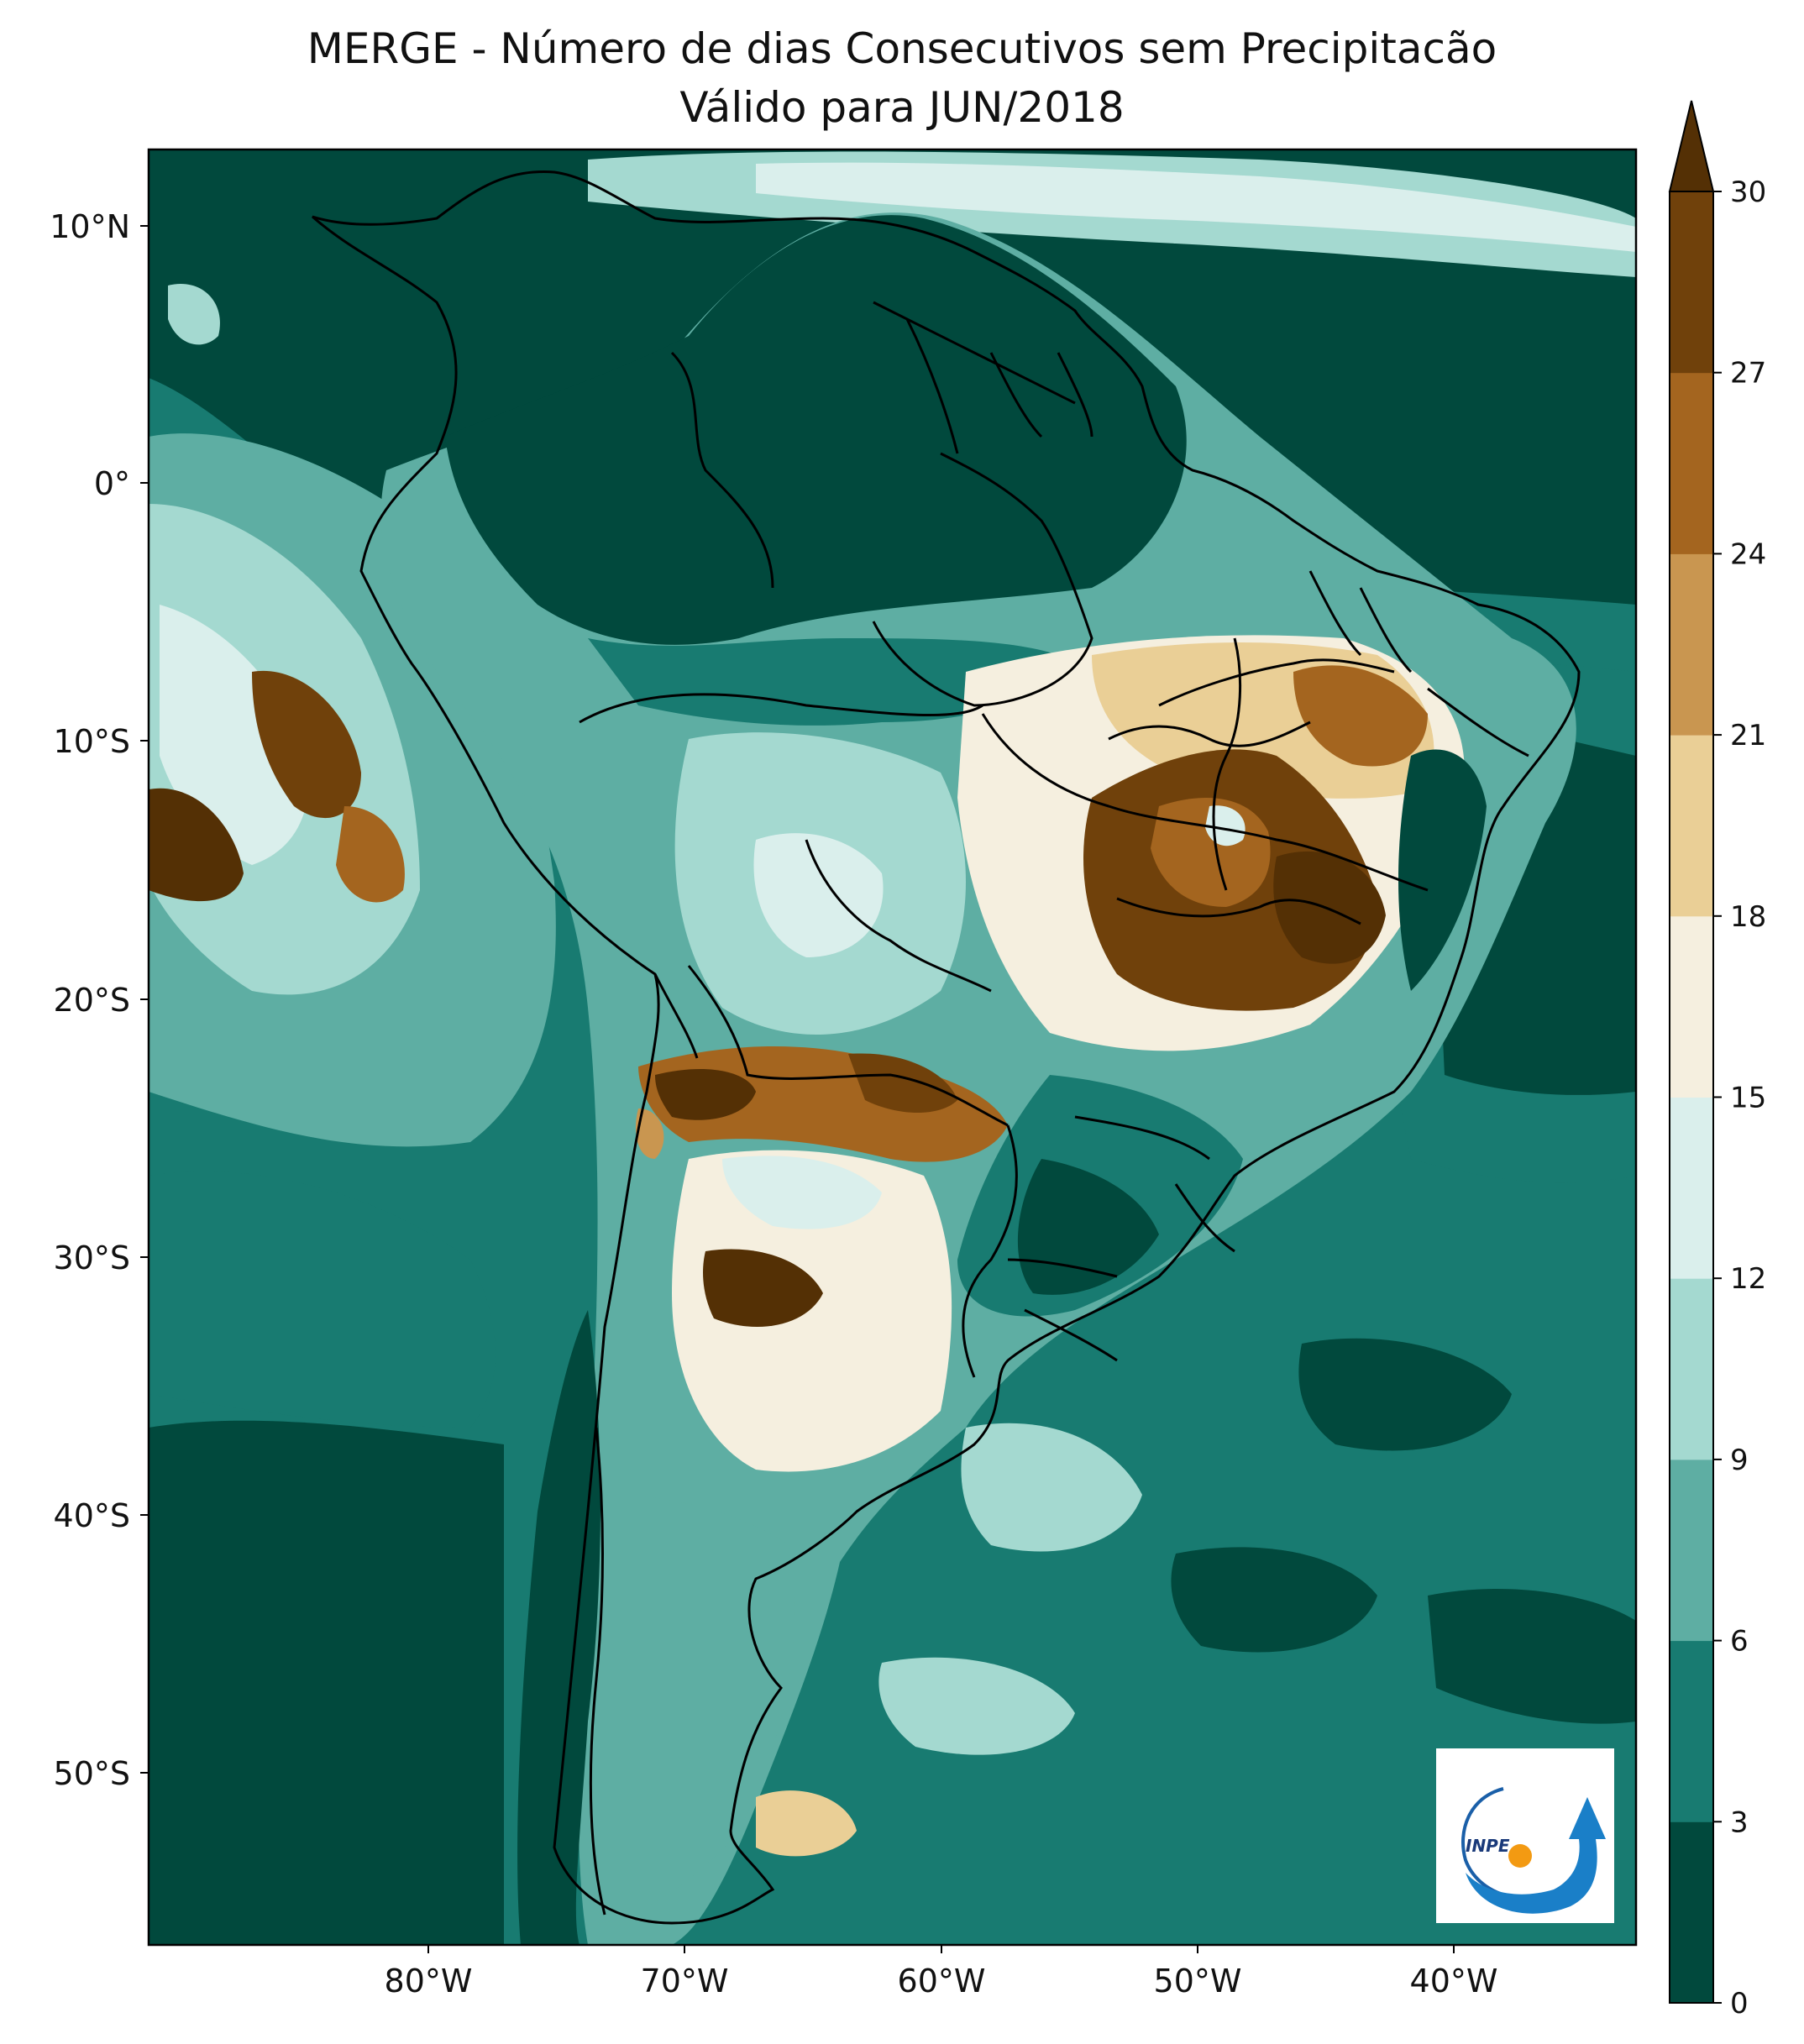 The image size is (1804, 2044). Describe the element at coordinates (1748, 735) in the screenshot. I see `colorbar-tick-label: 21` at that location.